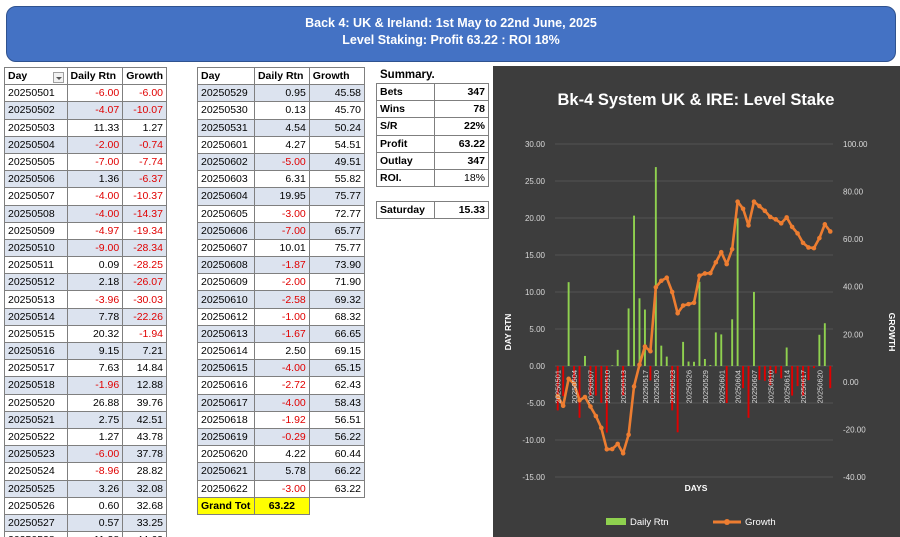  I want to click on table-row: 20250512 2.18 -26.07, so click(85, 282).